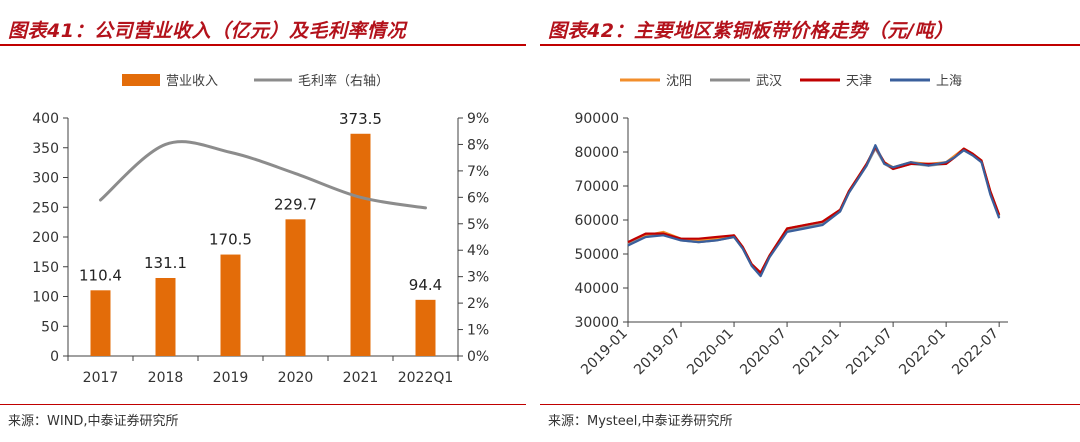 Image resolution: width=1080 pixels, height=442 pixels. Describe the element at coordinates (763, 352) in the screenshot. I see `x-tick-label: 2020-07` at that location.